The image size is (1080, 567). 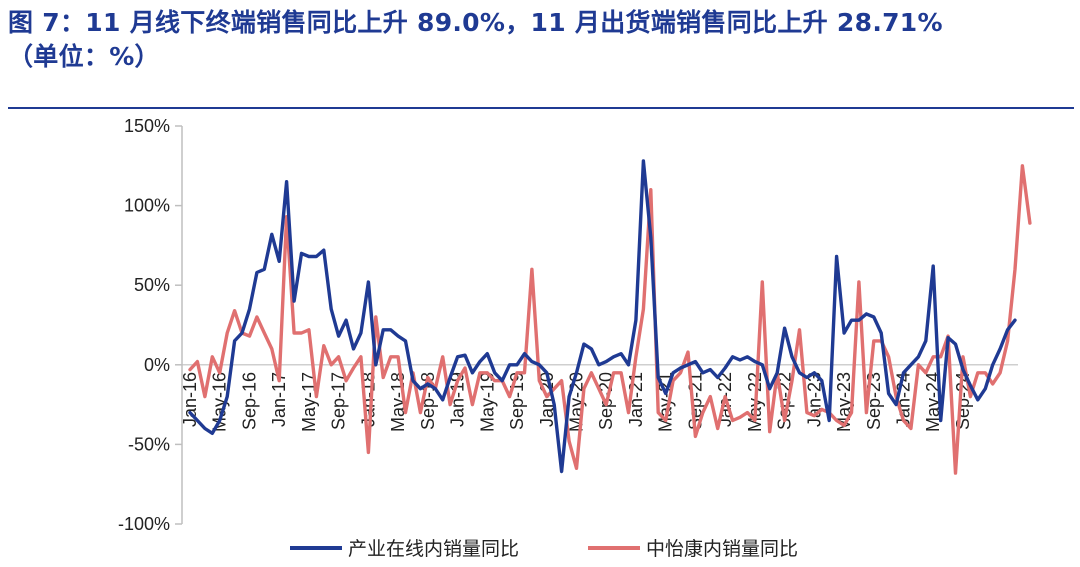 I want to click on y-tick-label: -50%, so click(x=149, y=444).